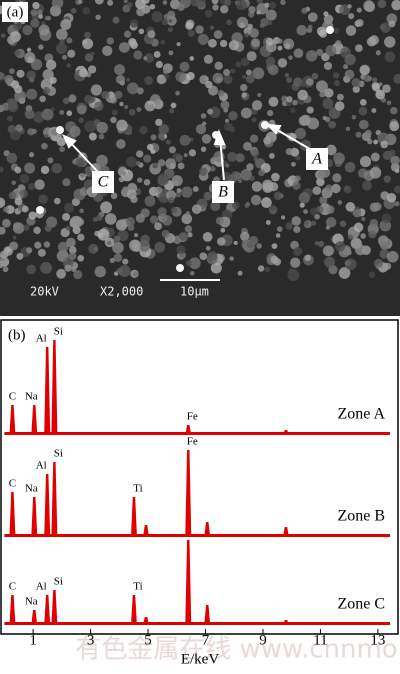  I want to click on x-tick-label: 1, so click(33, 640).